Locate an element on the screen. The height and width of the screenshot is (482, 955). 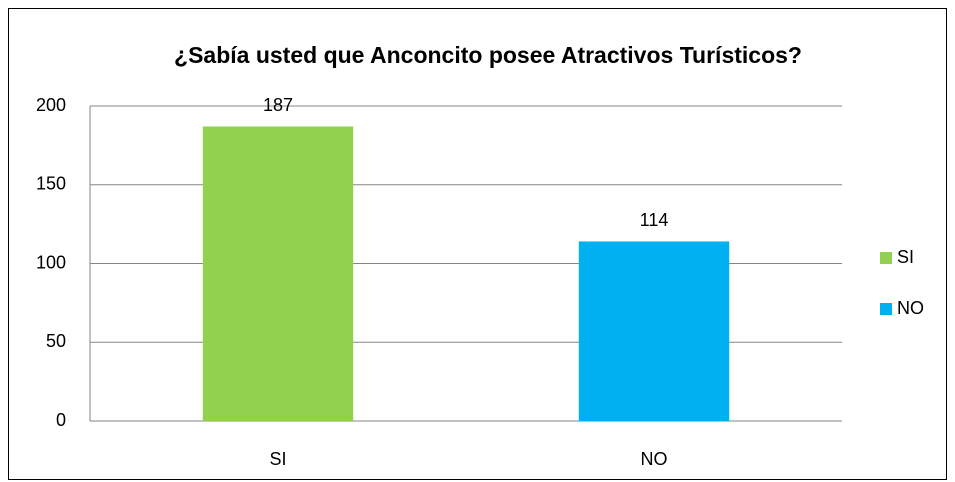
legend-label: SI is located at coordinates (905, 257).